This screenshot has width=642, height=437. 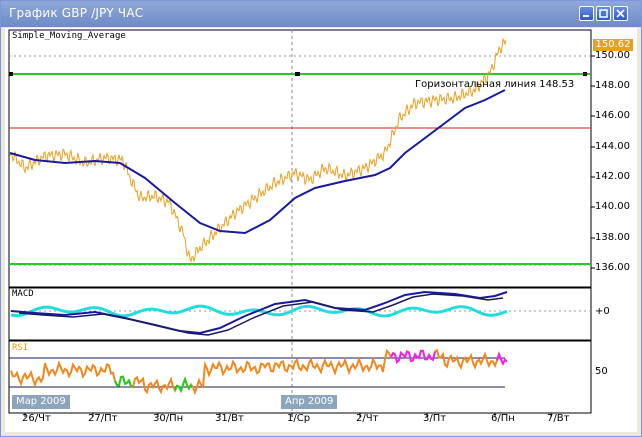 I want to click on price-tick-label: 148.00, so click(x=612, y=85).